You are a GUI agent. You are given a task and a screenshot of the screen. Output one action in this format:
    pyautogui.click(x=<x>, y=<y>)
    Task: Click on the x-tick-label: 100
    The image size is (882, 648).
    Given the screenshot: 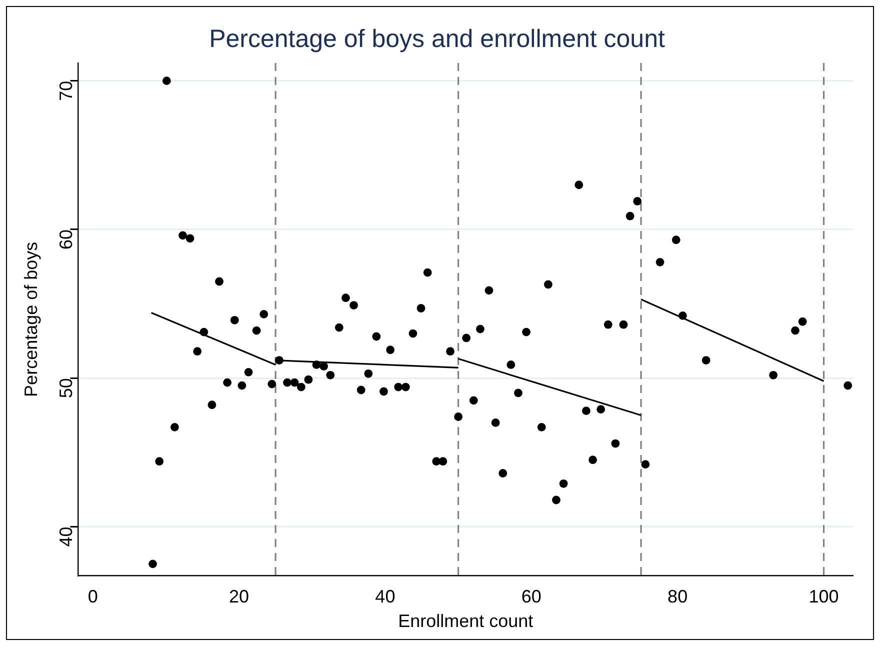 What is the action you would take?
    pyautogui.click(x=823, y=596)
    